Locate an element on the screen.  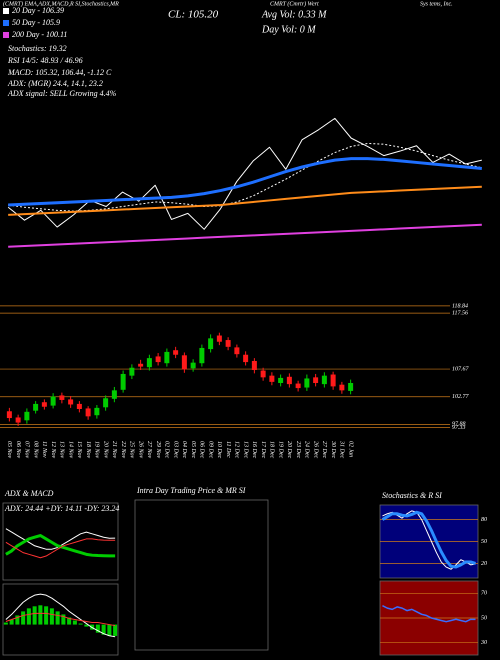
legend-label: 200 Day - 100.11 is located at coordinates (39, 34).